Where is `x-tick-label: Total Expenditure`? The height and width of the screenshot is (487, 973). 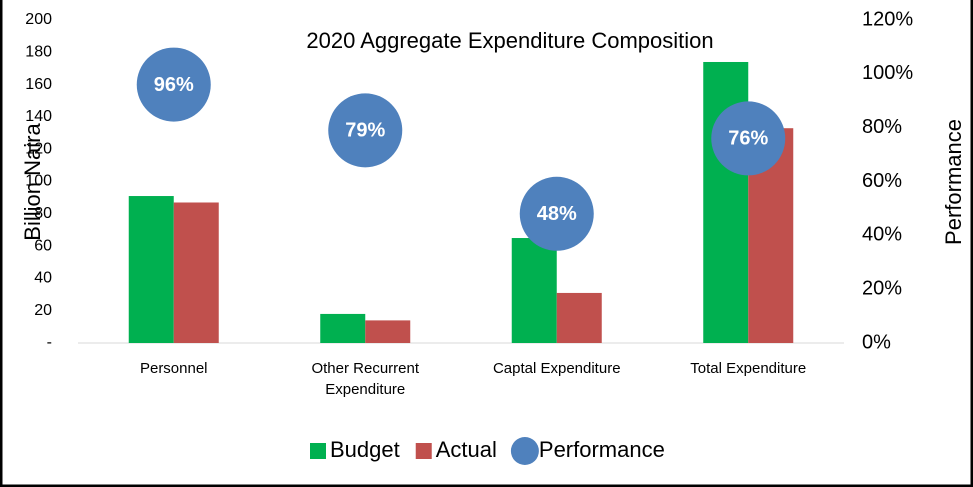
x-tick-label: Total Expenditure is located at coordinates (748, 368).